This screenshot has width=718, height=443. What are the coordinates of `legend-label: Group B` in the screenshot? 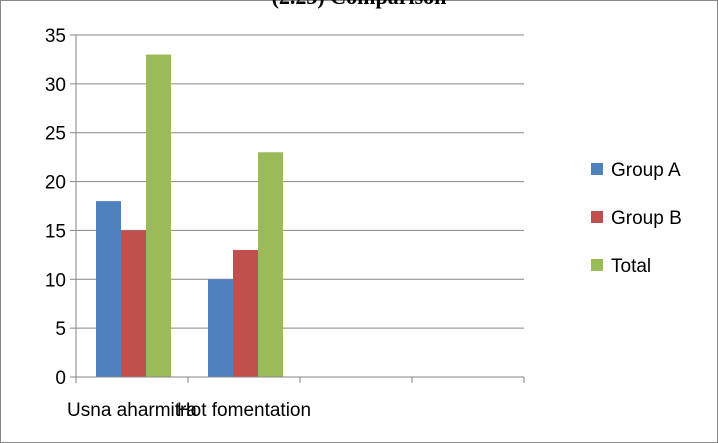 It's located at (646, 218).